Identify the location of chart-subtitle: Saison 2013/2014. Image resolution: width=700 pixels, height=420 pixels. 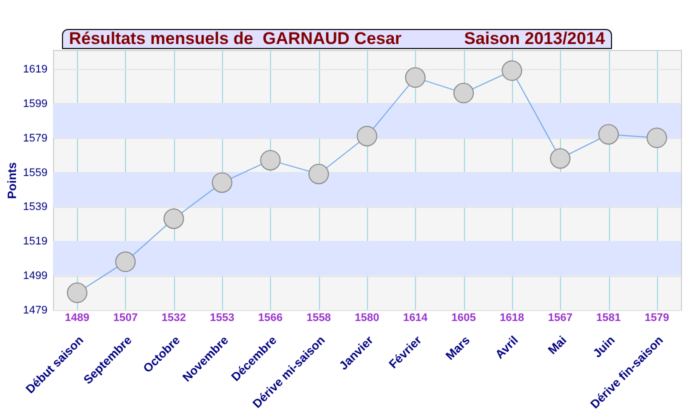
(534, 39).